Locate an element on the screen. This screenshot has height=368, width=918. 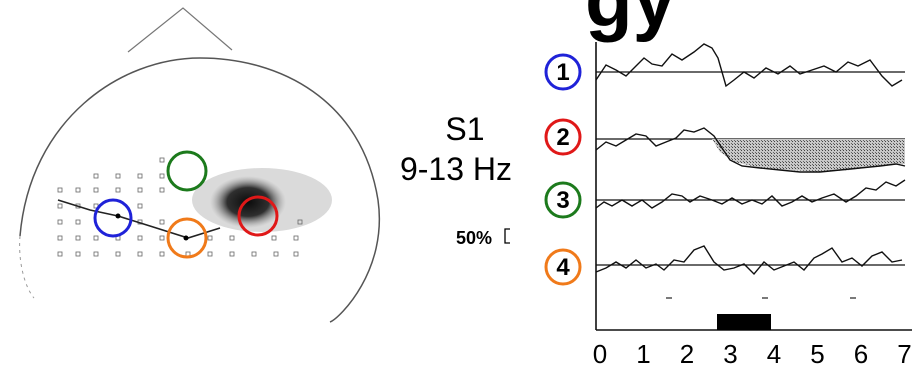
head-nose is located at coordinates (180, 30).